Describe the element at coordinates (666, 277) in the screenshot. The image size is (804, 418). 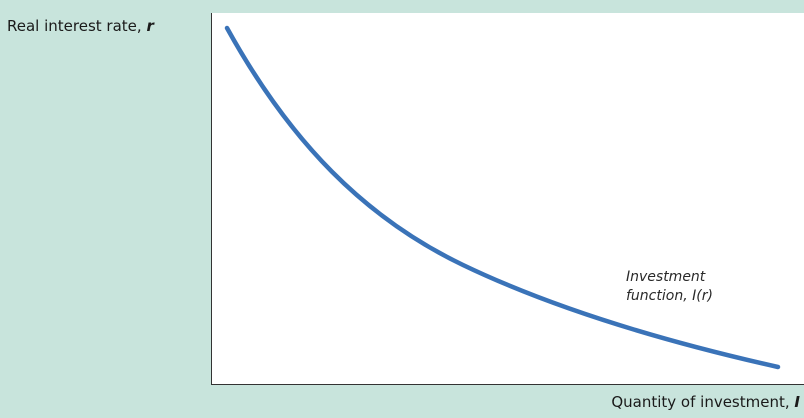
I see `curve-label-line1: Investment` at that location.